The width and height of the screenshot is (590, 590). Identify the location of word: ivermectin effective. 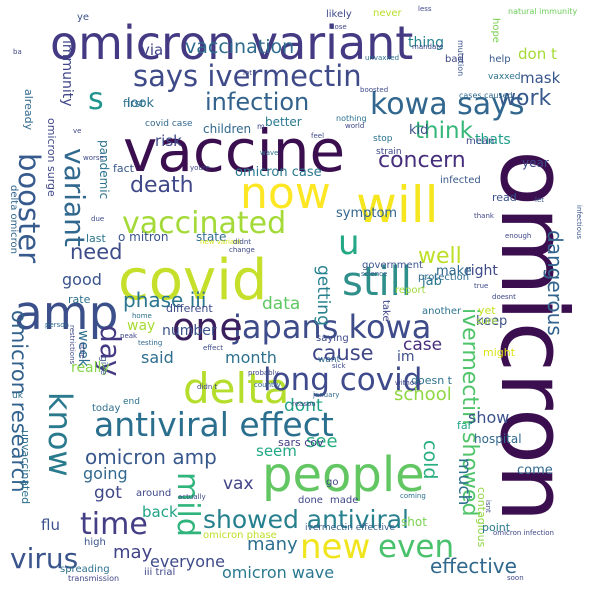
(350, 528).